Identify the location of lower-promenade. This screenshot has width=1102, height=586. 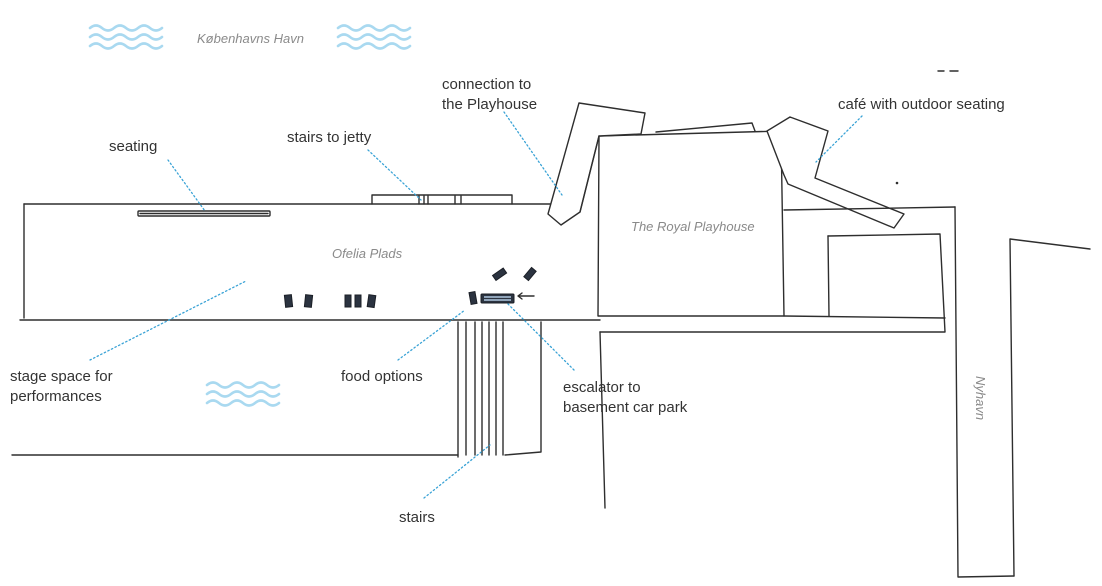
(276, 389).